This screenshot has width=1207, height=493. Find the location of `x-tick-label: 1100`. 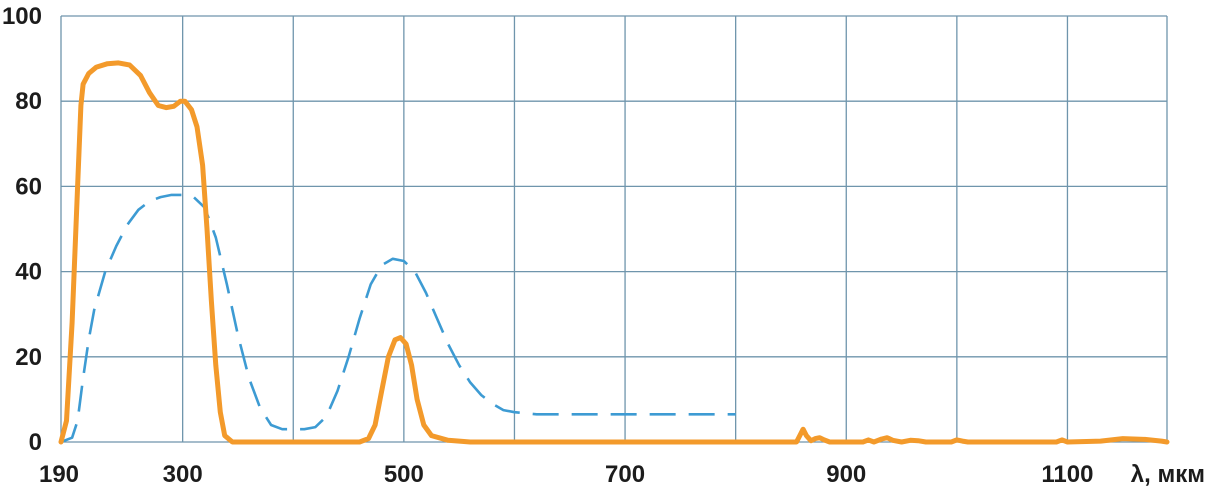

x-tick-label: 1100 is located at coordinates (1067, 474).